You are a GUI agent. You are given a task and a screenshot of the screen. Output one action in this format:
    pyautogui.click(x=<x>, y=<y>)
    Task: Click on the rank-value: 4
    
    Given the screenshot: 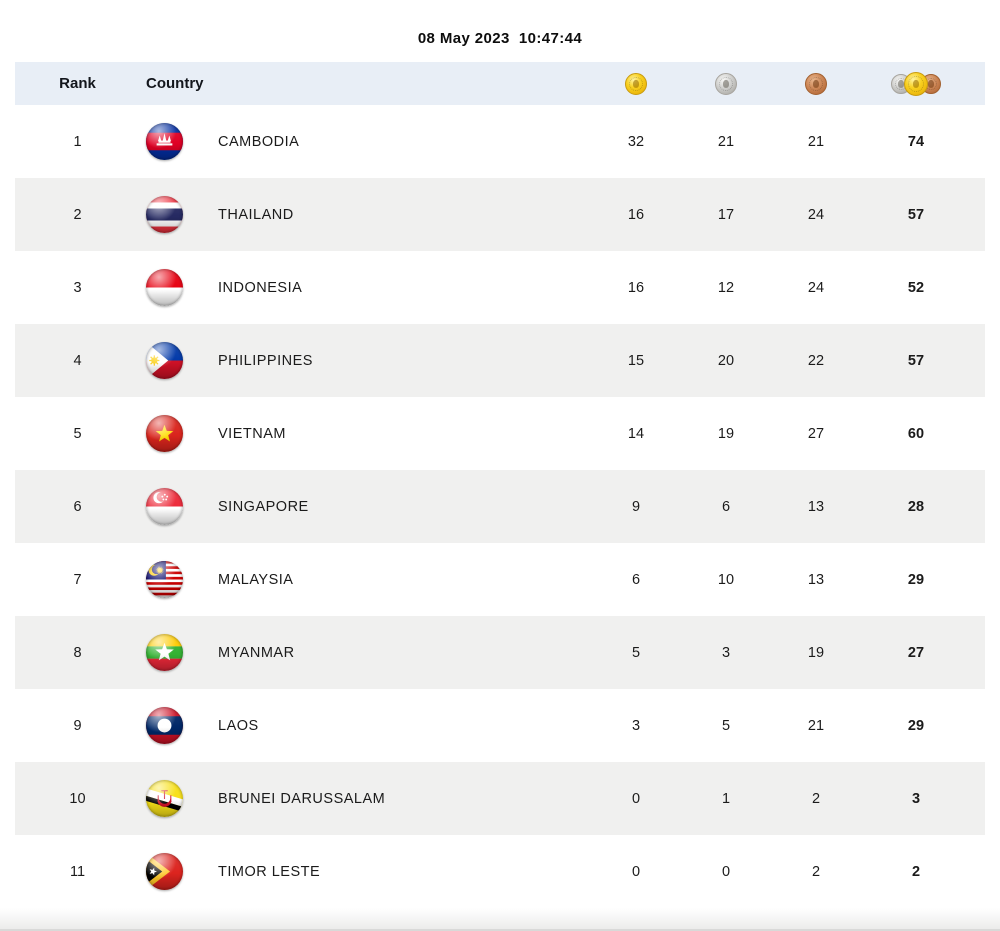 What is the action you would take?
    pyautogui.click(x=77, y=360)
    